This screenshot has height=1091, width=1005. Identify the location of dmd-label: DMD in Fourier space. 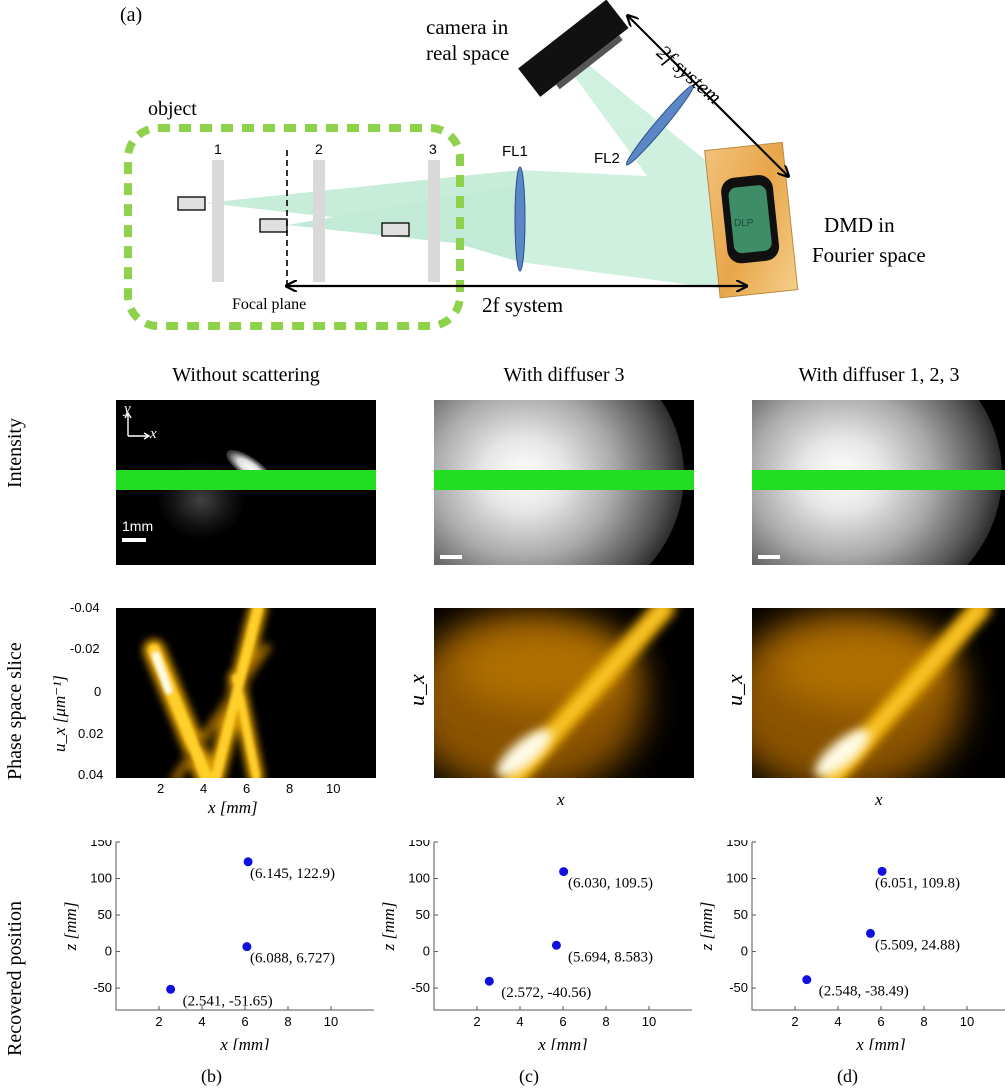
(869, 240).